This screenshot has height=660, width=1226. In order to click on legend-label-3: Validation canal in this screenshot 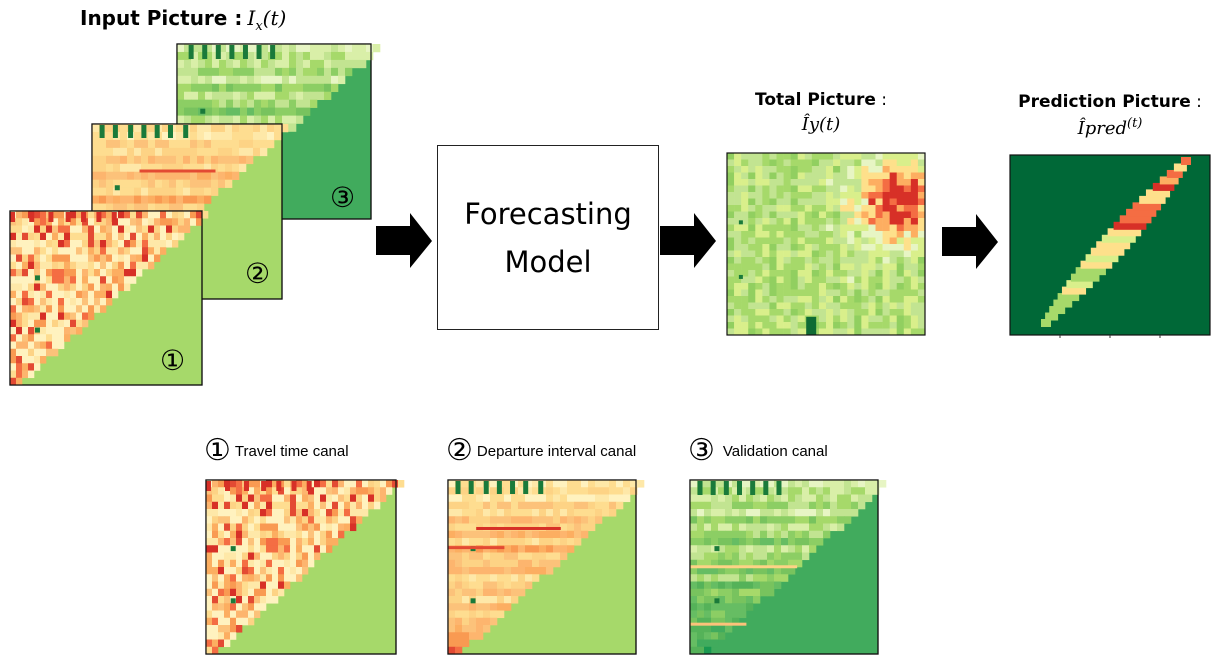, I will do `click(775, 451)`.